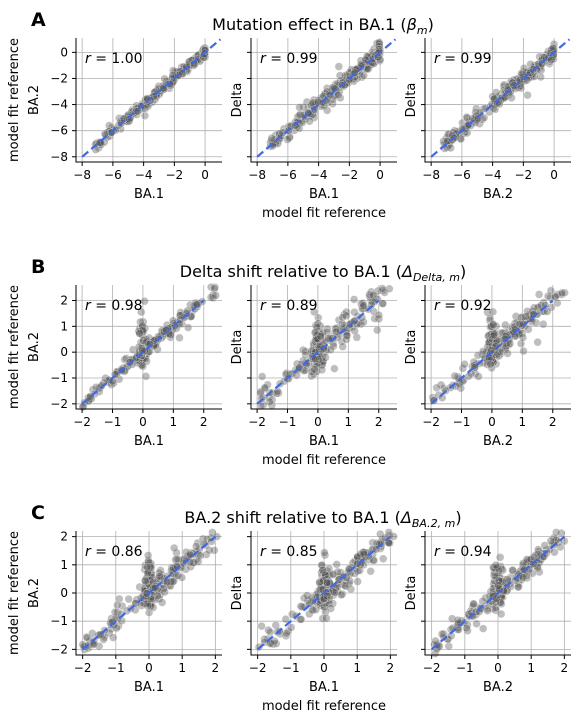 This screenshot has height=723, width=581. What do you see at coordinates (257, 175) in the screenshot?
I see `x-tick-label: −8` at bounding box center [257, 175].